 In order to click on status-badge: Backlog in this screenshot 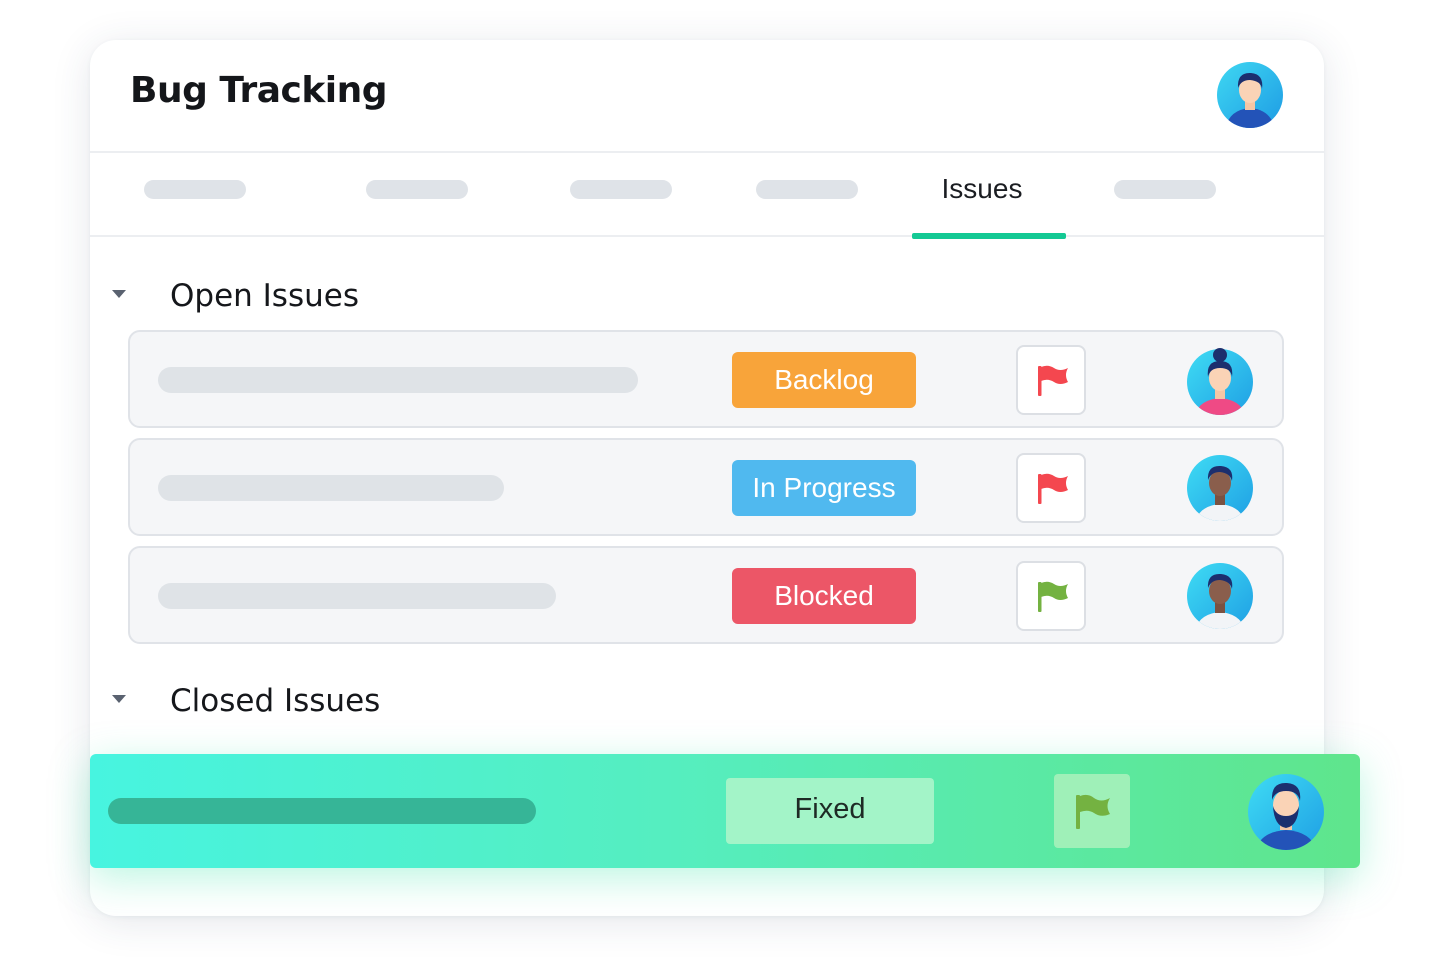, I will do `click(824, 380)`.